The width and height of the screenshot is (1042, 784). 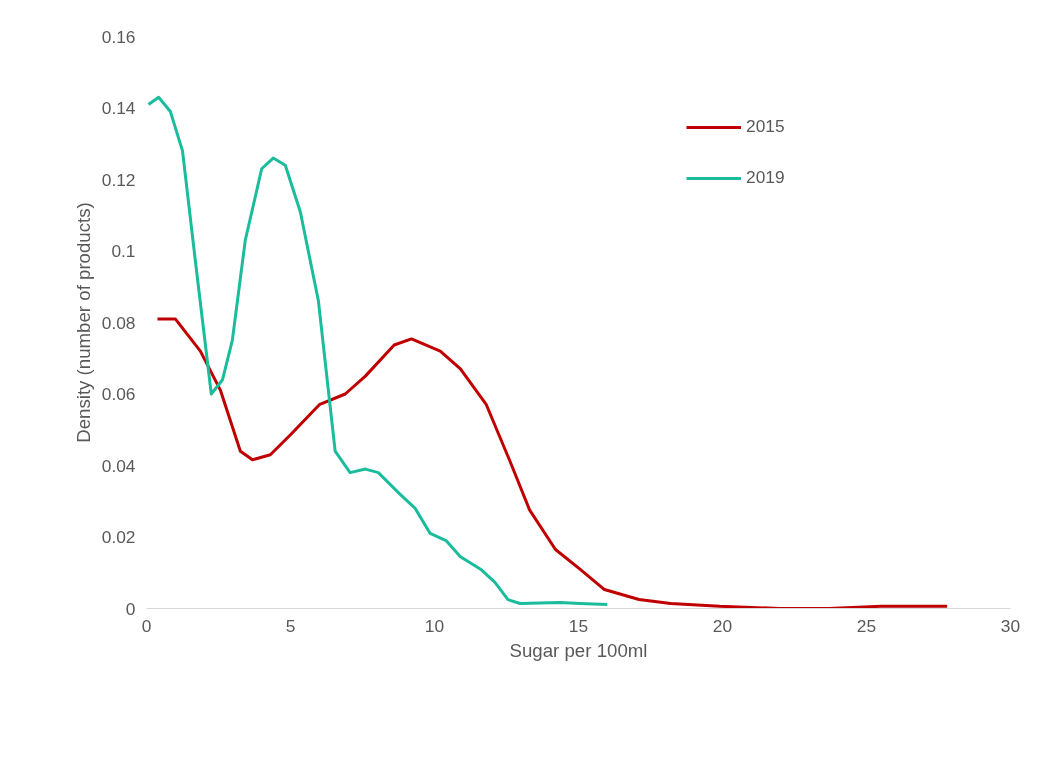 What do you see at coordinates (765, 126) in the screenshot?
I see `legend-label: 2015` at bounding box center [765, 126].